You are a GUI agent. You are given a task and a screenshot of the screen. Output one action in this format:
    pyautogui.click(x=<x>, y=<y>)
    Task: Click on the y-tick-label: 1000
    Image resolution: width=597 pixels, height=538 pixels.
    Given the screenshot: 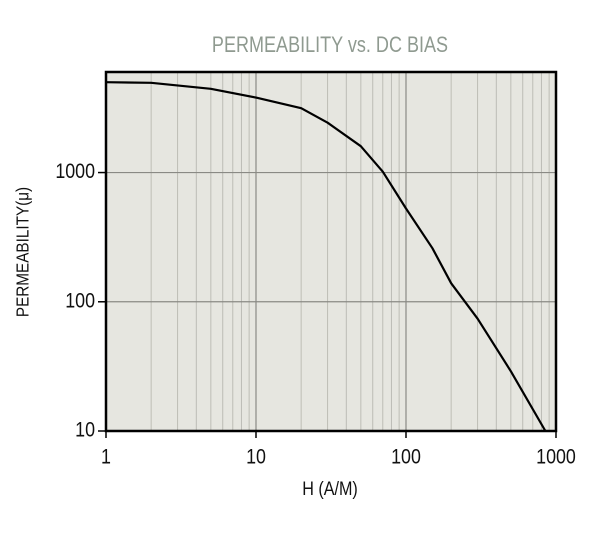 What is the action you would take?
    pyautogui.click(x=75, y=172)
    